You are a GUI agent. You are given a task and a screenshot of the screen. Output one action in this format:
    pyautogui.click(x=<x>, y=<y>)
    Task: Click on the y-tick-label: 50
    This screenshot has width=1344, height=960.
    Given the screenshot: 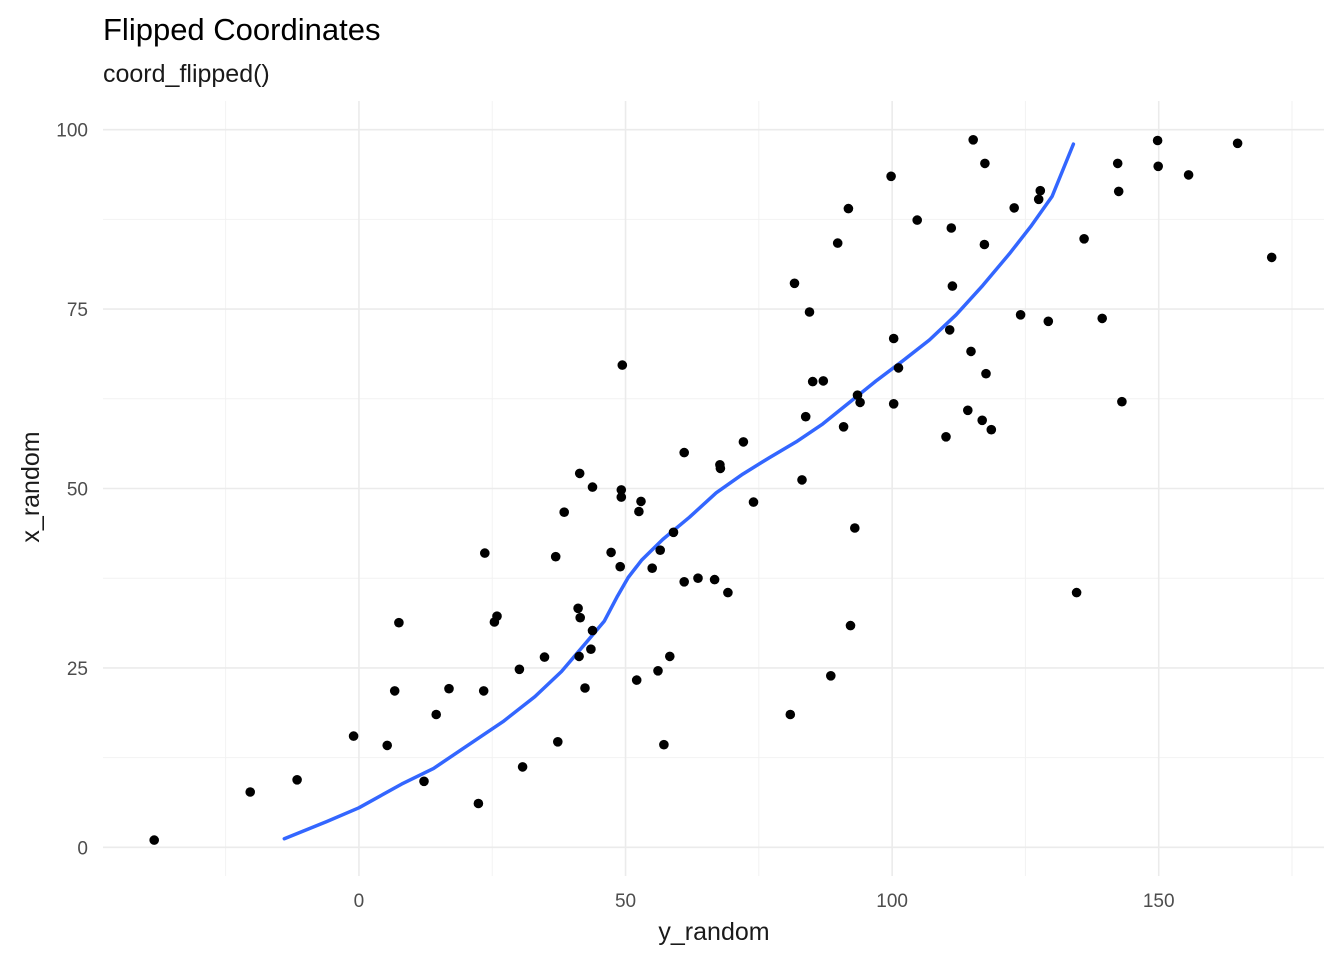 What is the action you would take?
    pyautogui.click(x=77, y=490)
    